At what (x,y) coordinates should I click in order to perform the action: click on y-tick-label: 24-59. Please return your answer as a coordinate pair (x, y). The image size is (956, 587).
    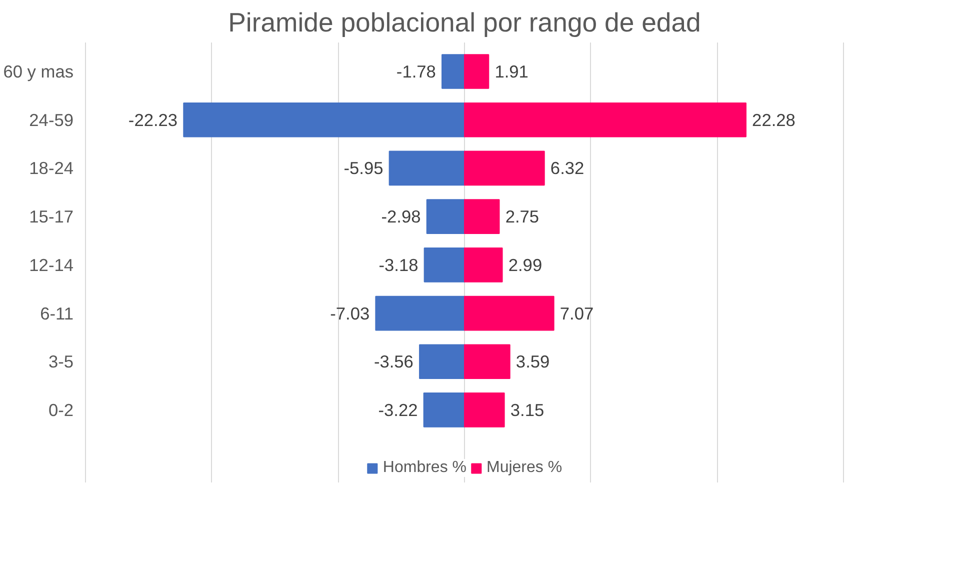
    Looking at the image, I should click on (51, 120).